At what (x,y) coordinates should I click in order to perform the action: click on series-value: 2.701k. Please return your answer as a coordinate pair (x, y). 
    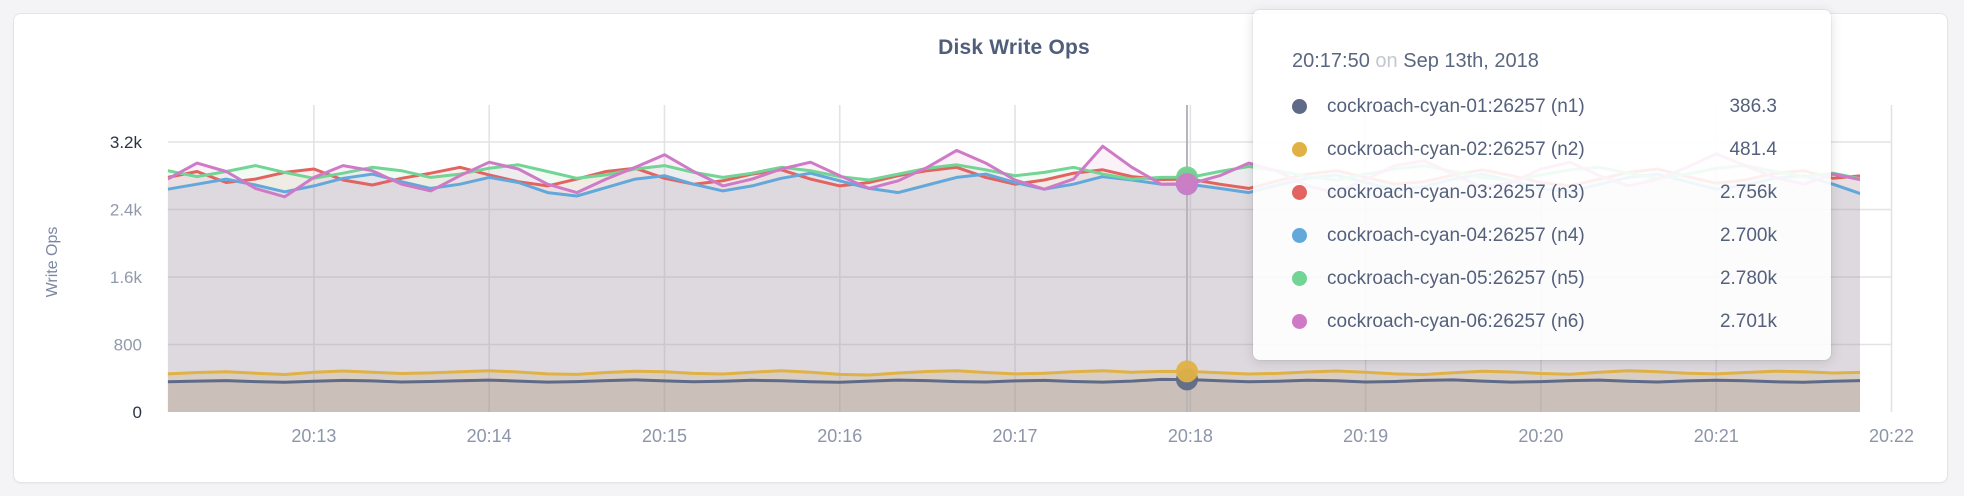
    Looking at the image, I should click on (1748, 321).